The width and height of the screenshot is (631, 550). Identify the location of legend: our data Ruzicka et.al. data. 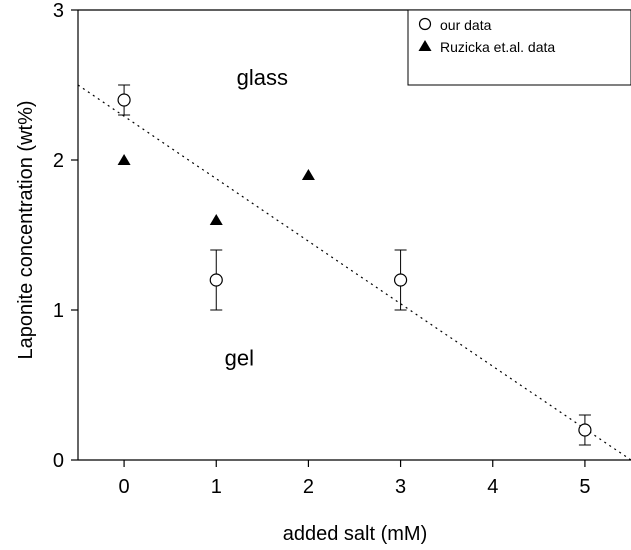
(519, 47).